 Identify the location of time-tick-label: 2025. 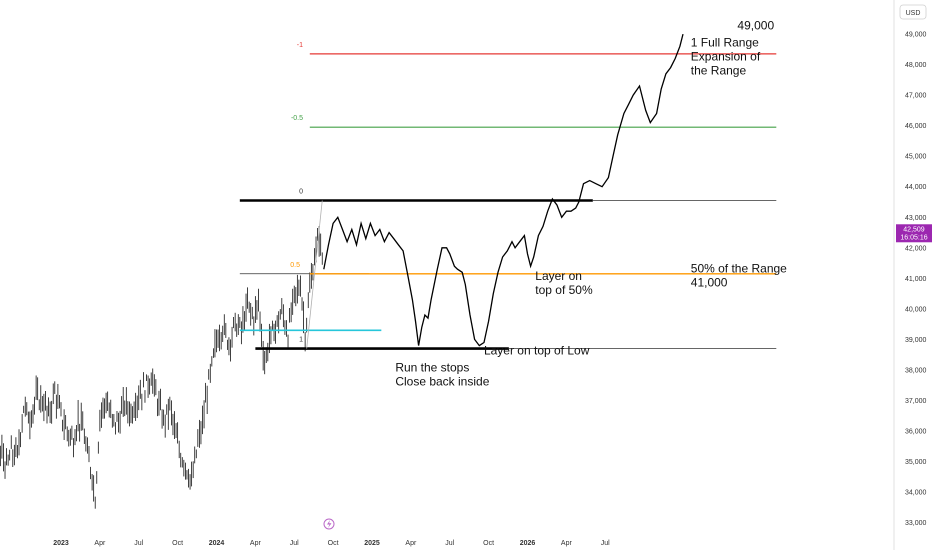
(372, 543).